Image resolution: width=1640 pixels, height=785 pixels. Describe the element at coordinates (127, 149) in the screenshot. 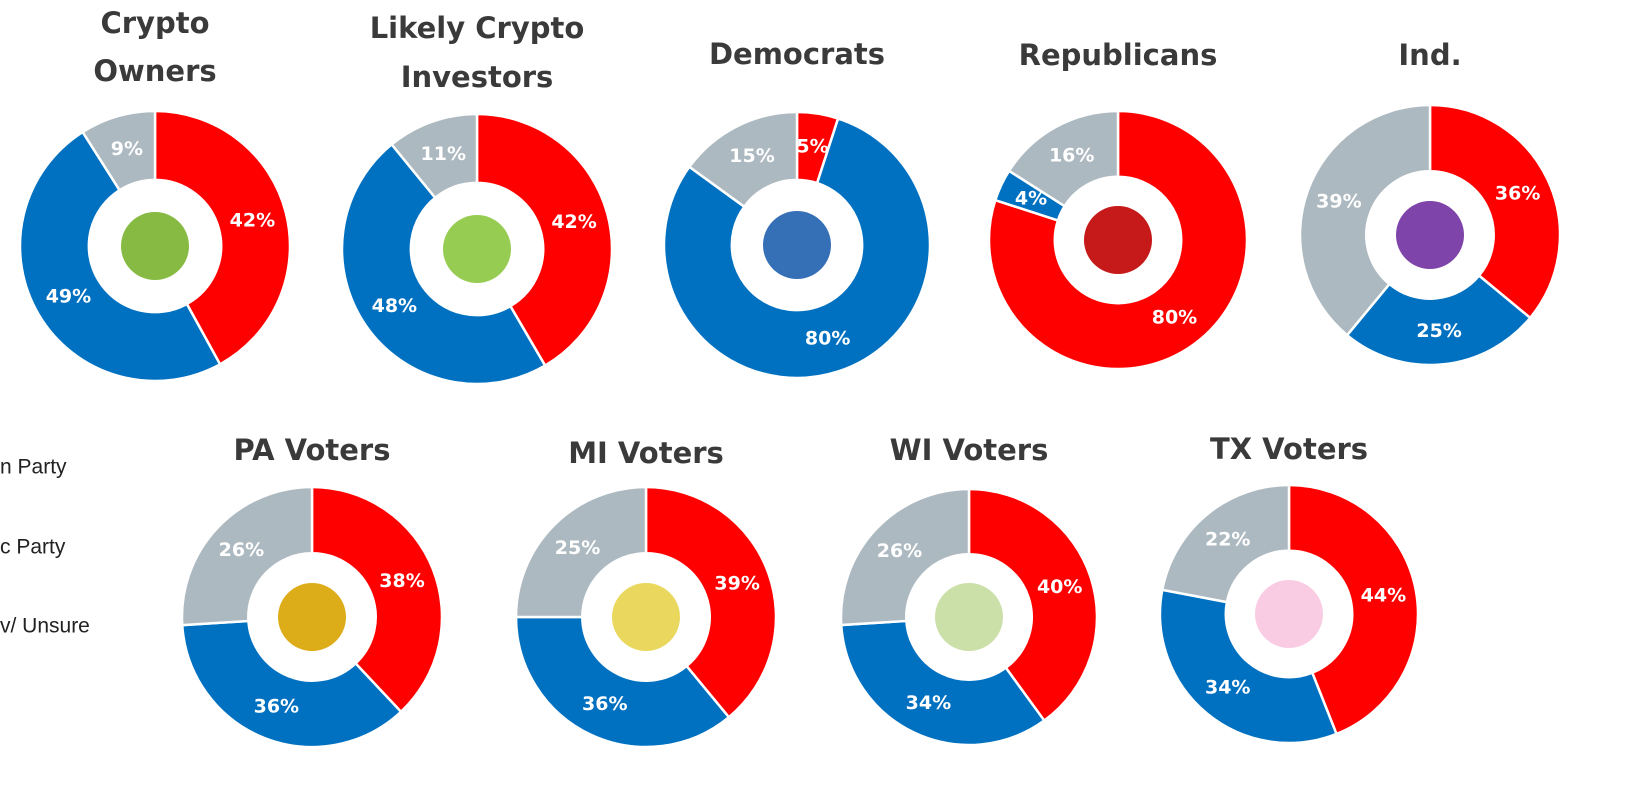

I see `data-label: 9%` at that location.